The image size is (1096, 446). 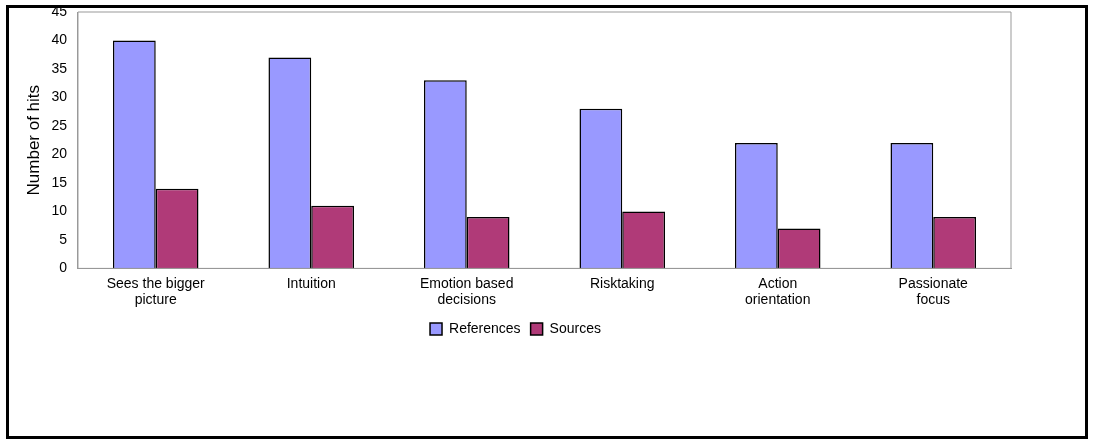 I want to click on y-tick-label: 30, so click(x=59, y=96).